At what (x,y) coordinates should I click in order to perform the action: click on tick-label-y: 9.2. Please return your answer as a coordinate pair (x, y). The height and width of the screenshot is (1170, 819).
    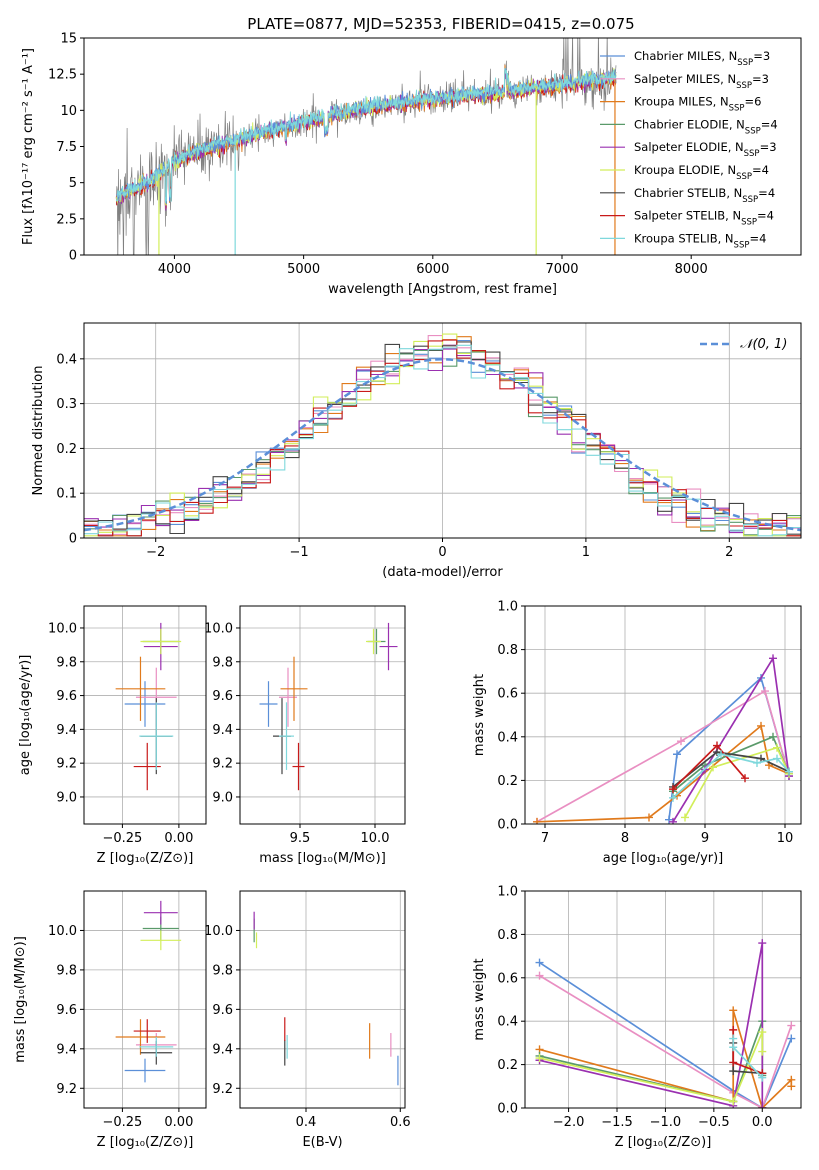
    Looking at the image, I should click on (222, 1089).